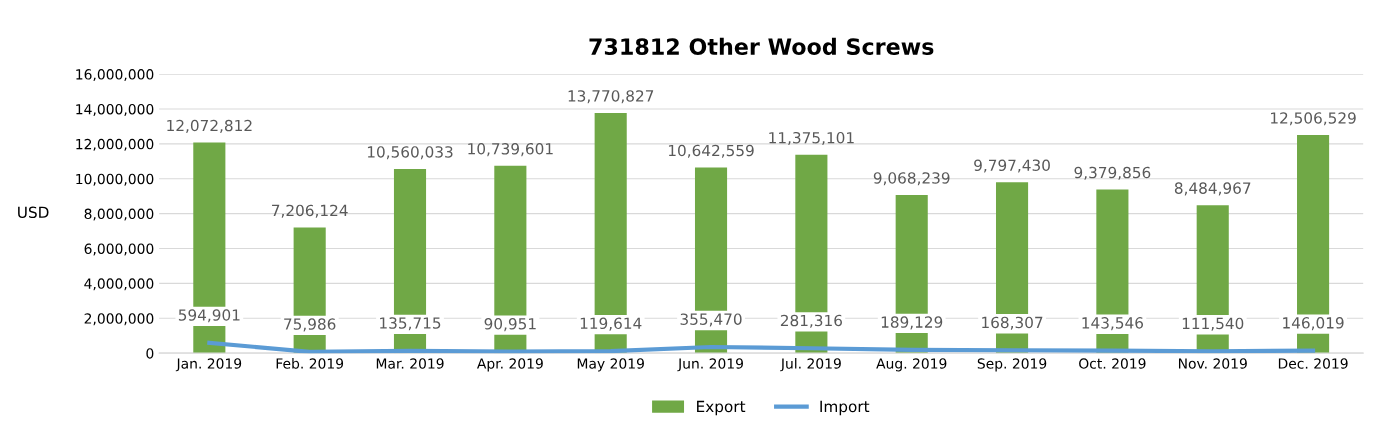 This screenshot has width=1384, height=436. What do you see at coordinates (761, 347) in the screenshot?
I see `line-series` at bounding box center [761, 347].